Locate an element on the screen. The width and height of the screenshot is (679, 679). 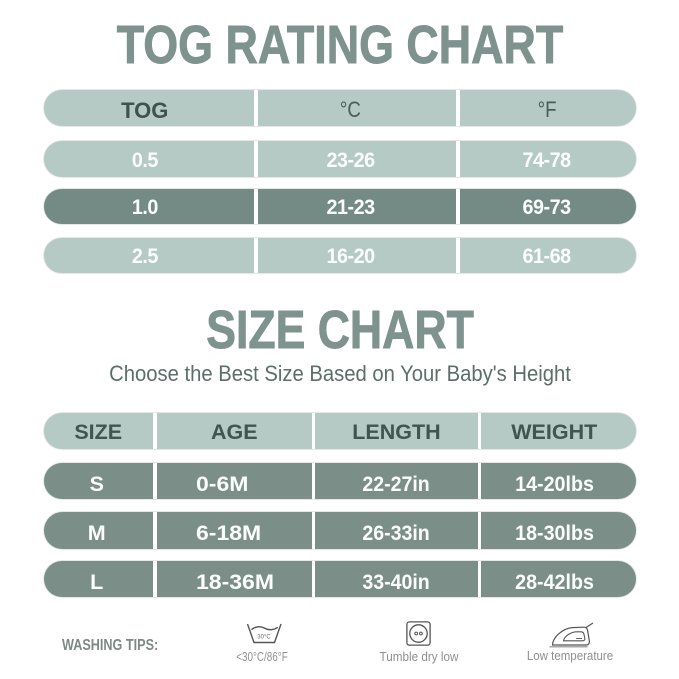
svg-text: 30°C is located at coordinates (264, 638).